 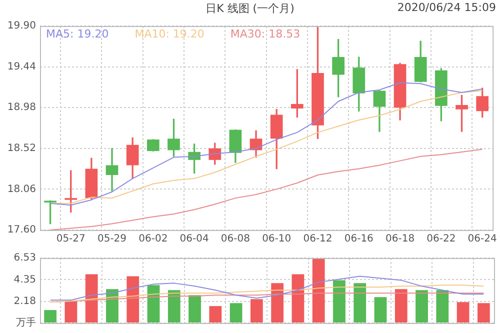 I want to click on y-tick-label: 19.44, so click(x=21, y=66).